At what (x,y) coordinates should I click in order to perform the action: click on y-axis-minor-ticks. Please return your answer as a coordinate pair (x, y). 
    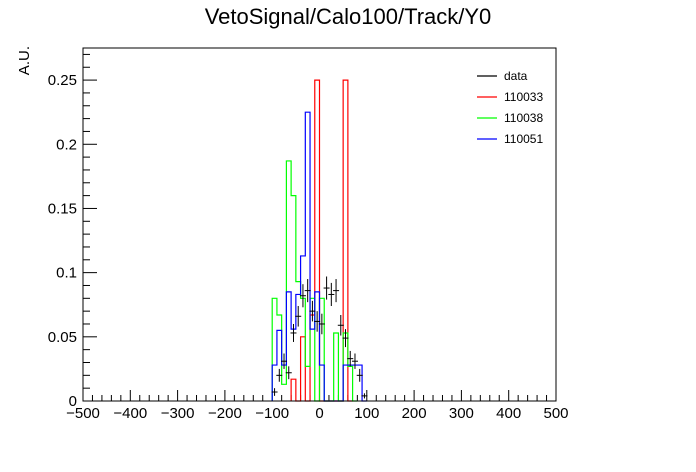
    Looking at the image, I should click on (86, 221).